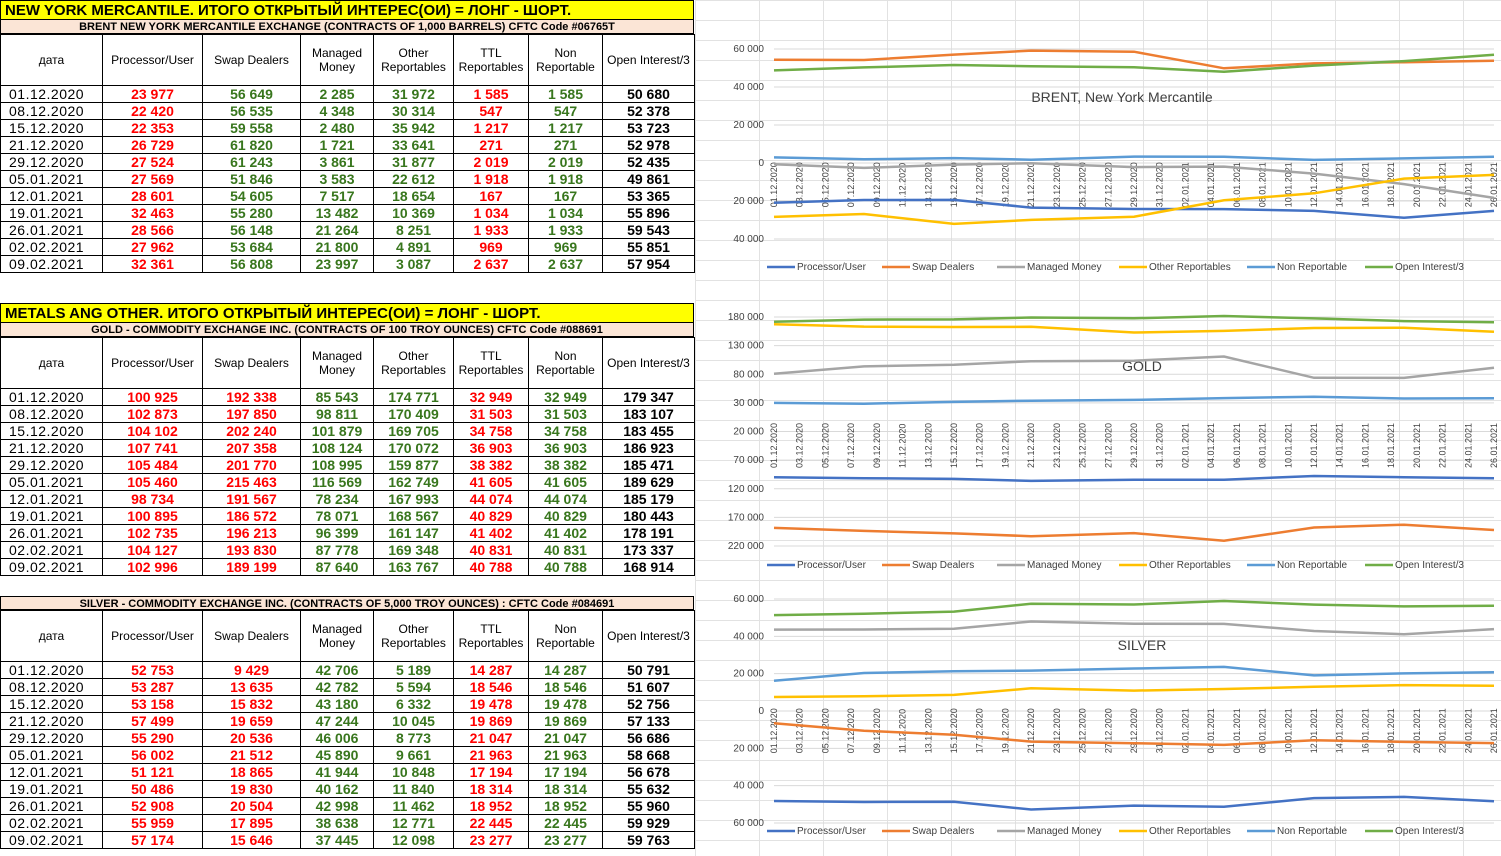  Describe the element at coordinates (648, 431) in the screenshot. I see `oi-cell: 183 455` at that location.